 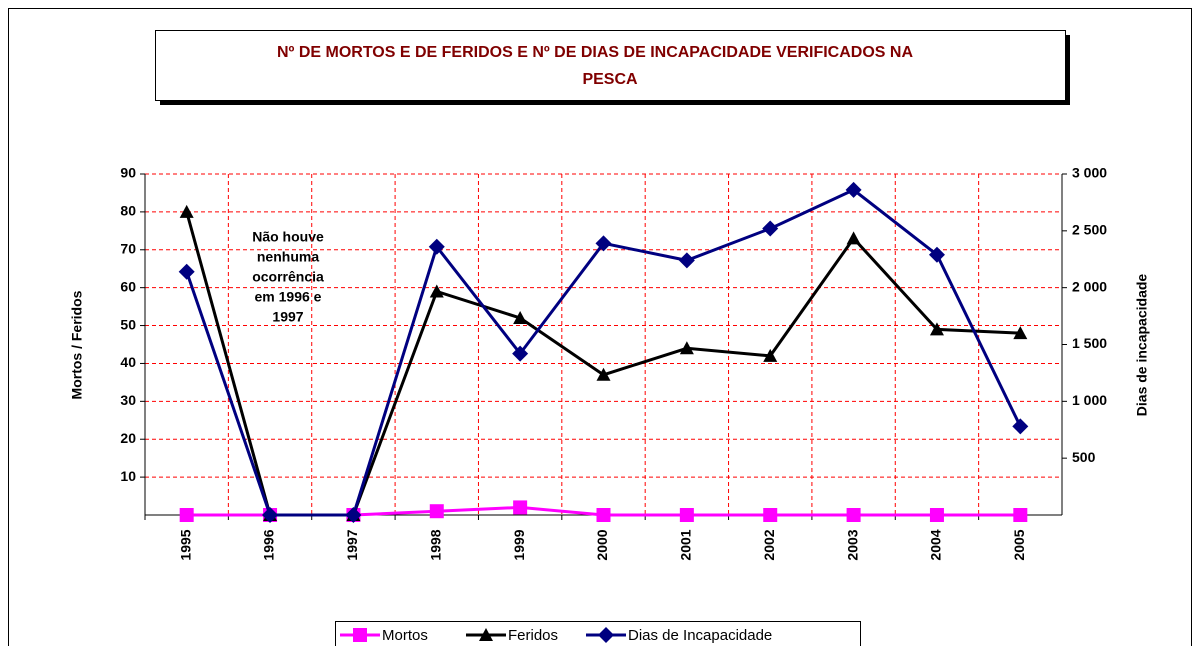 What do you see at coordinates (936, 544) in the screenshot?
I see `x-tick-label: 2004` at bounding box center [936, 544].